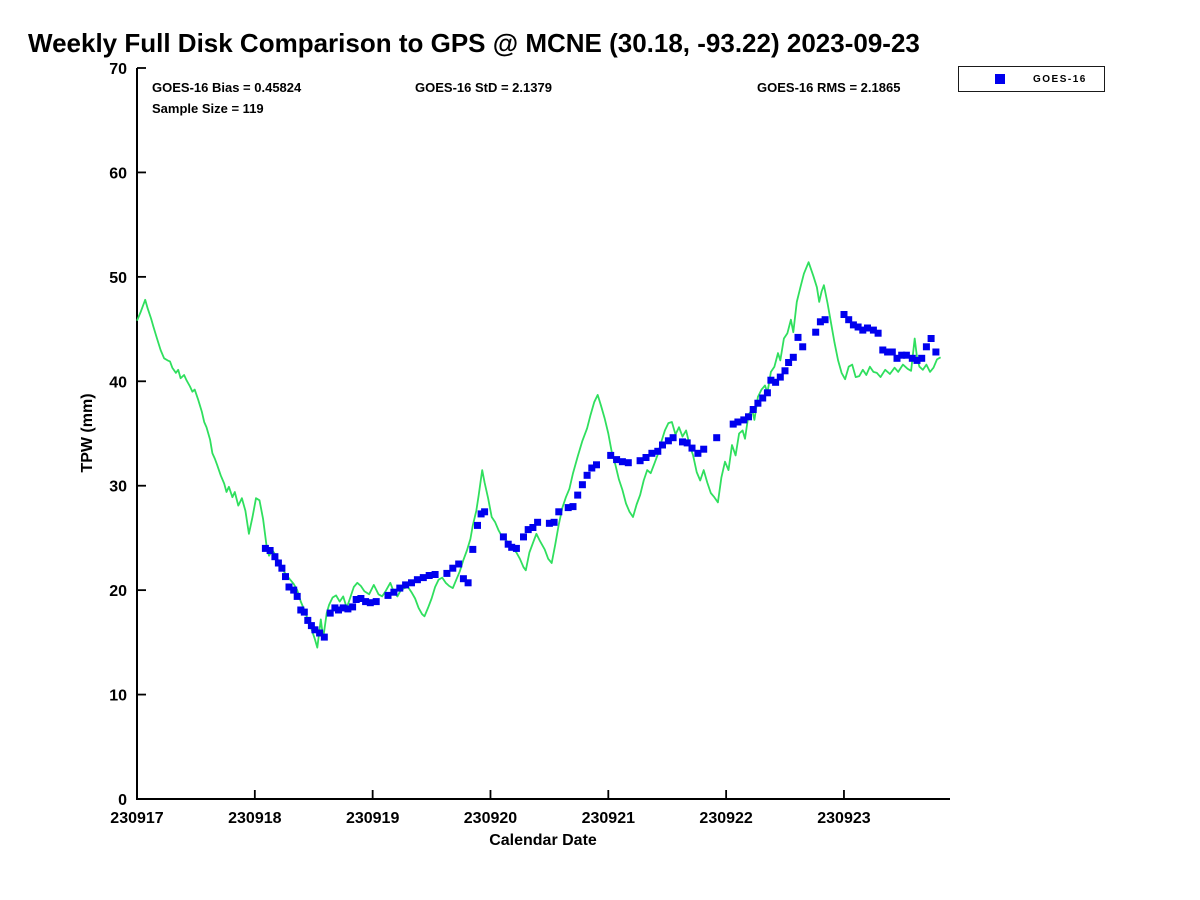 This screenshot has height=900, width=1200. I want to click on legend-label-goes16: GOES-16, so click(1060, 79).